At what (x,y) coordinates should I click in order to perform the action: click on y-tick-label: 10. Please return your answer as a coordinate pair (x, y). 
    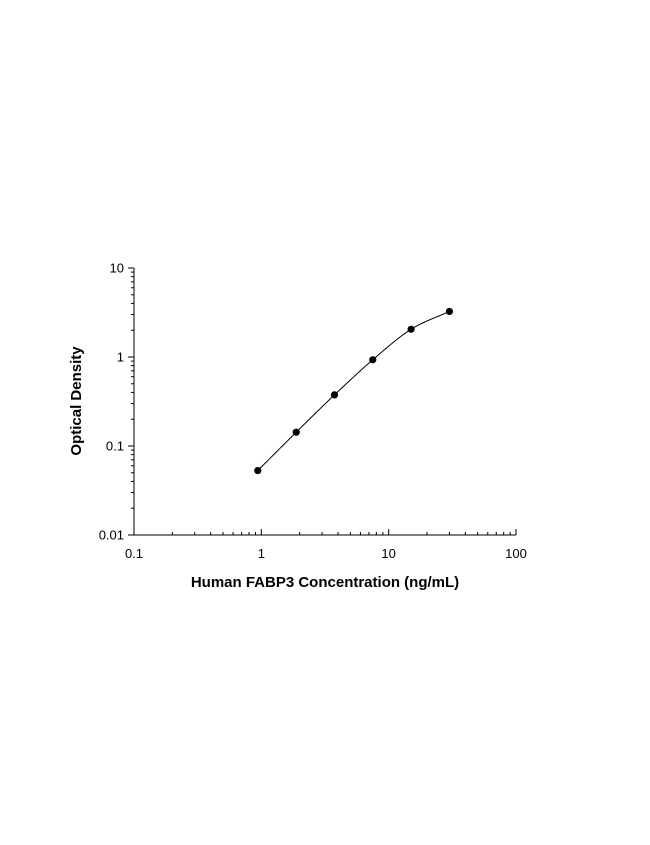
    Looking at the image, I should click on (117, 268).